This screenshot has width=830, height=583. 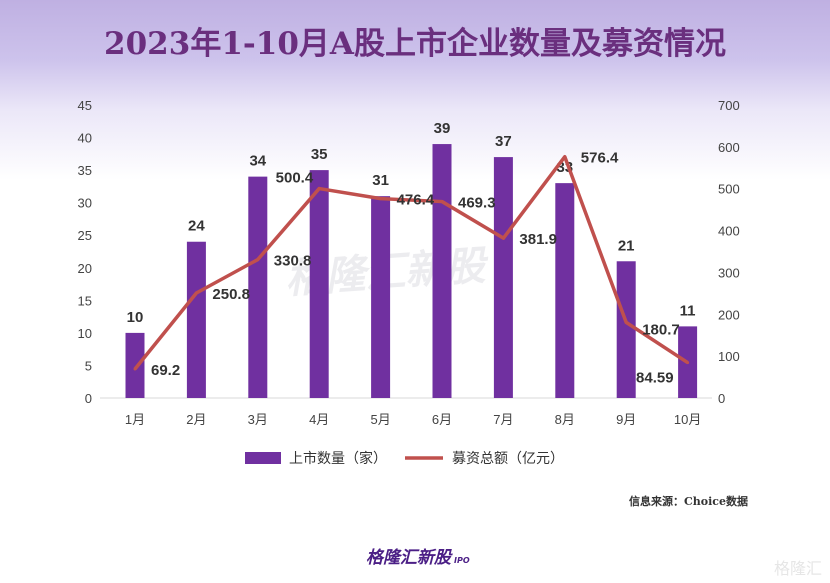 I want to click on bar-label: 21, so click(x=626, y=245).